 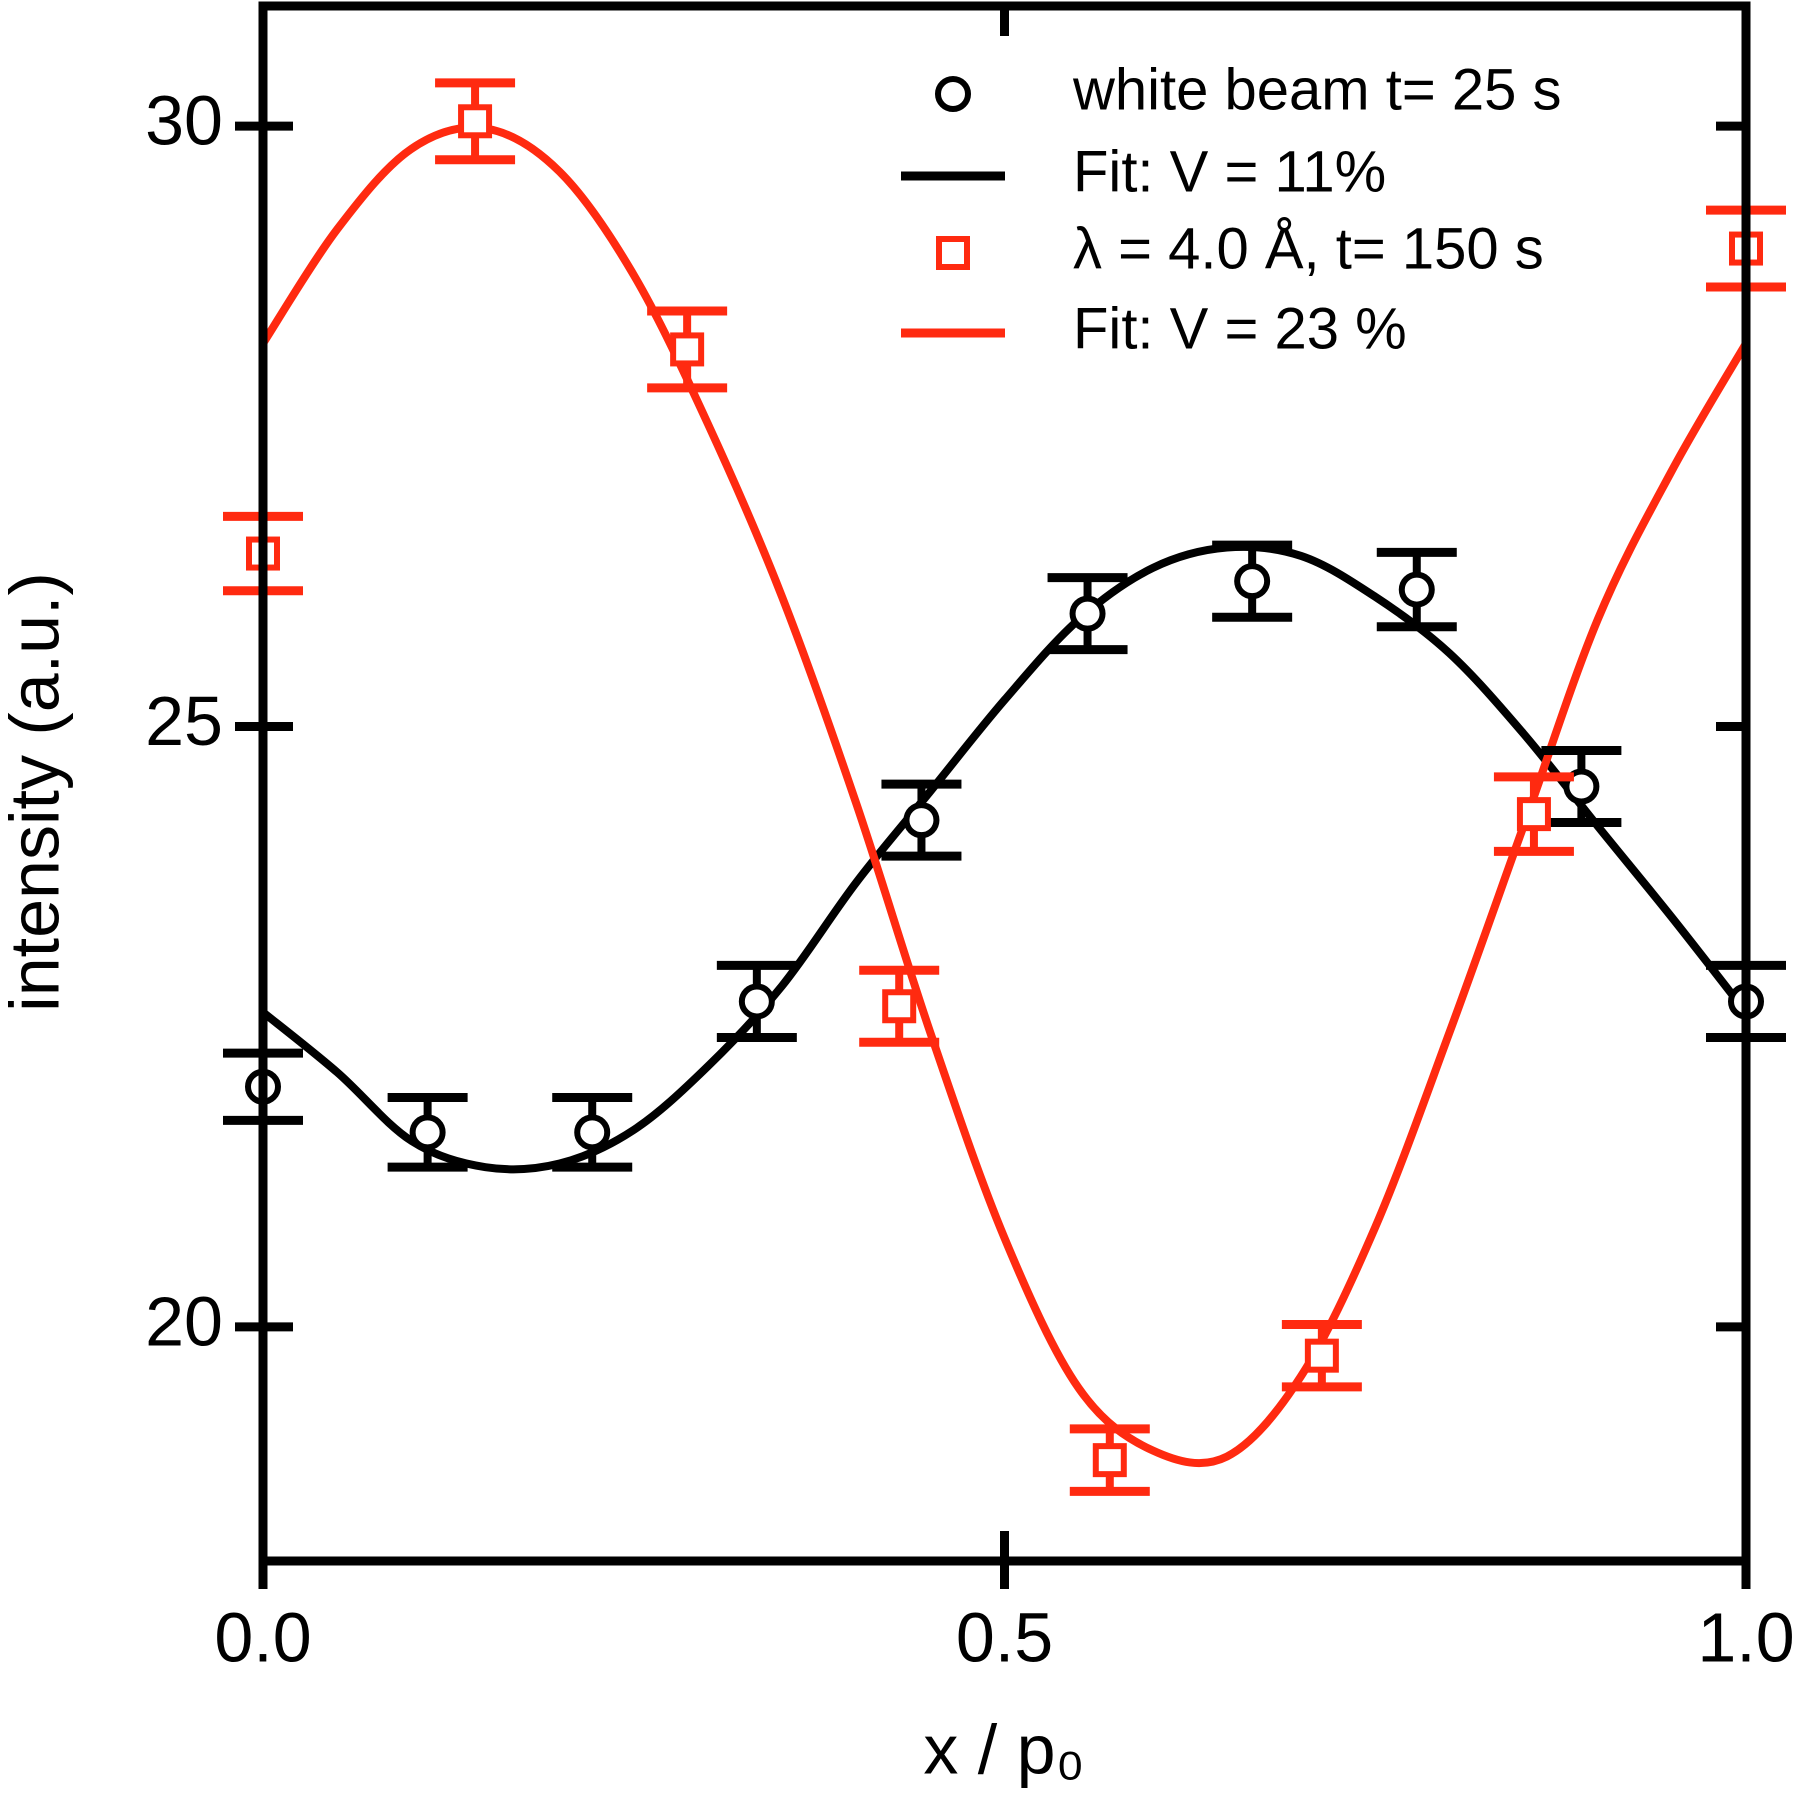 I want to click on x-tick-label: 0.0, so click(x=262, y=1637).